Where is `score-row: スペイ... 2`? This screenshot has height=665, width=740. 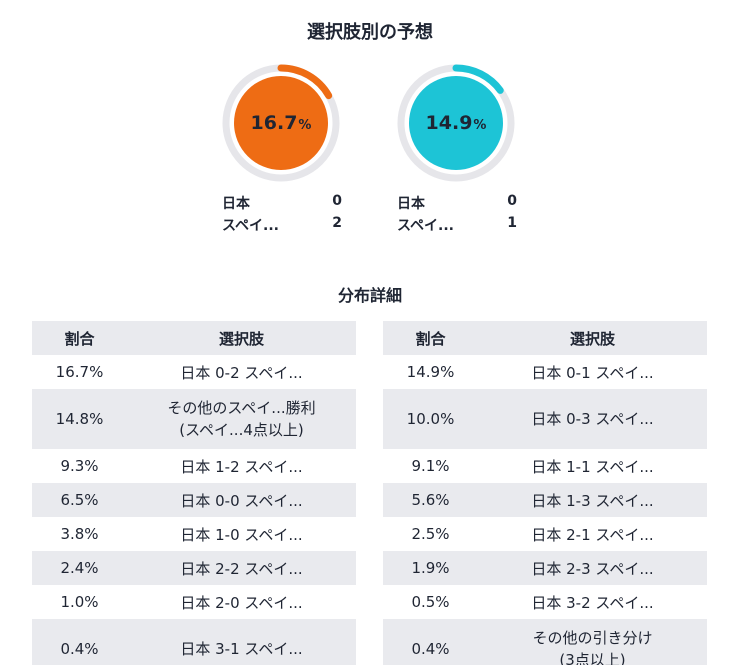 score-row: スペイ... 2 is located at coordinates (282, 225).